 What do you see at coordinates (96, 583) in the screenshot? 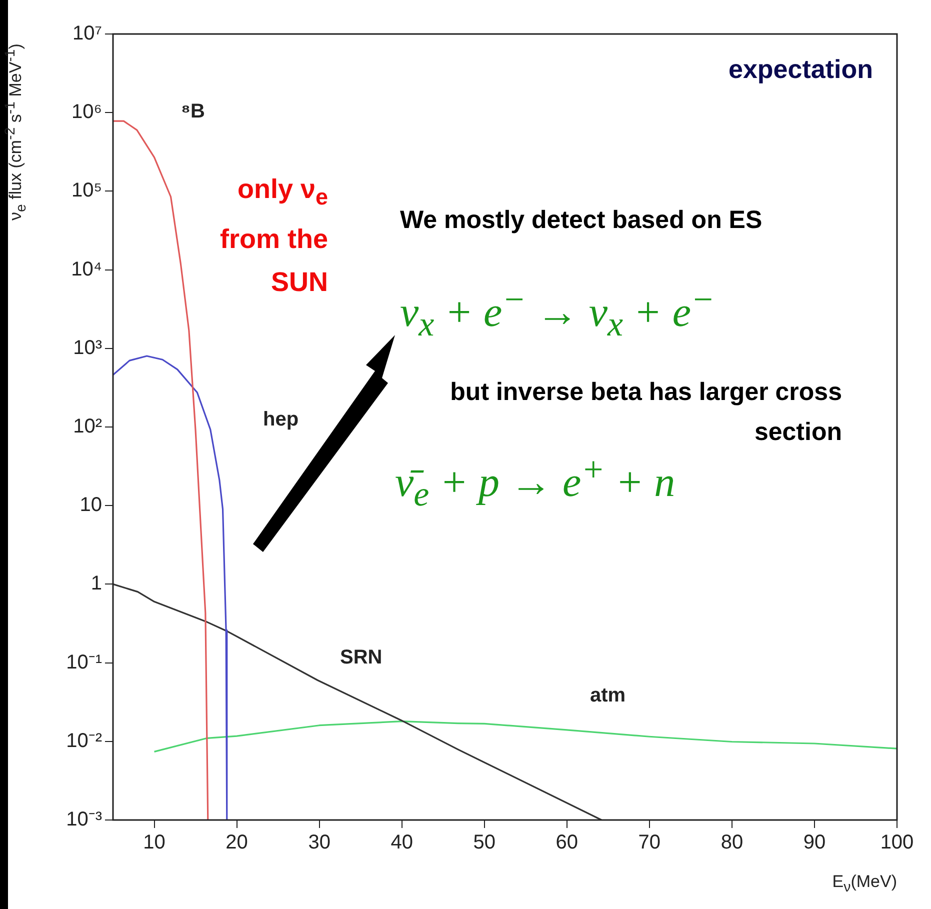
I see `y-tick-label: 1` at bounding box center [96, 583].